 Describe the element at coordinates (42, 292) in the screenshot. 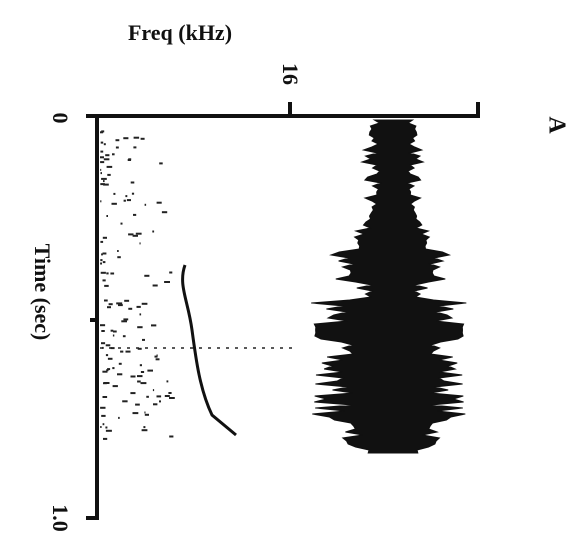

I see `time-axis-title: Time (sec)` at that location.